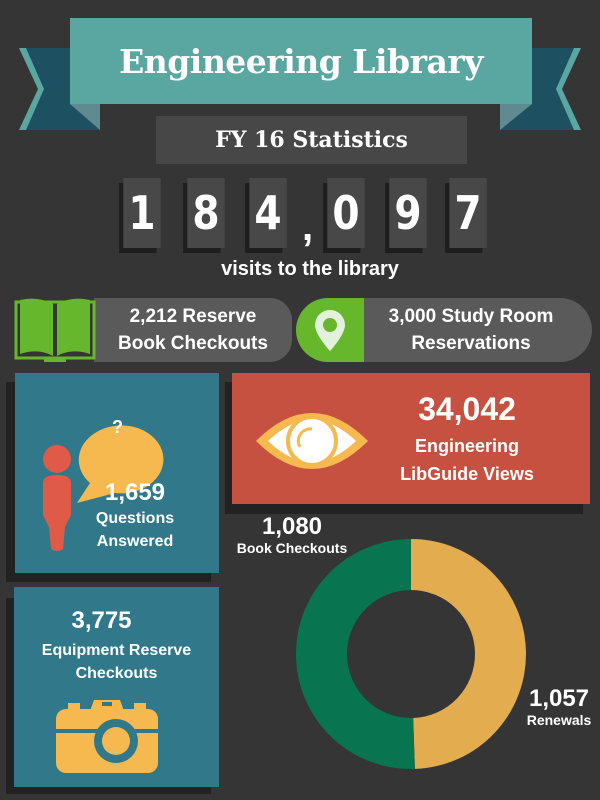 This screenshot has height=800, width=600. I want to click on question-mark: ?, so click(117, 427).